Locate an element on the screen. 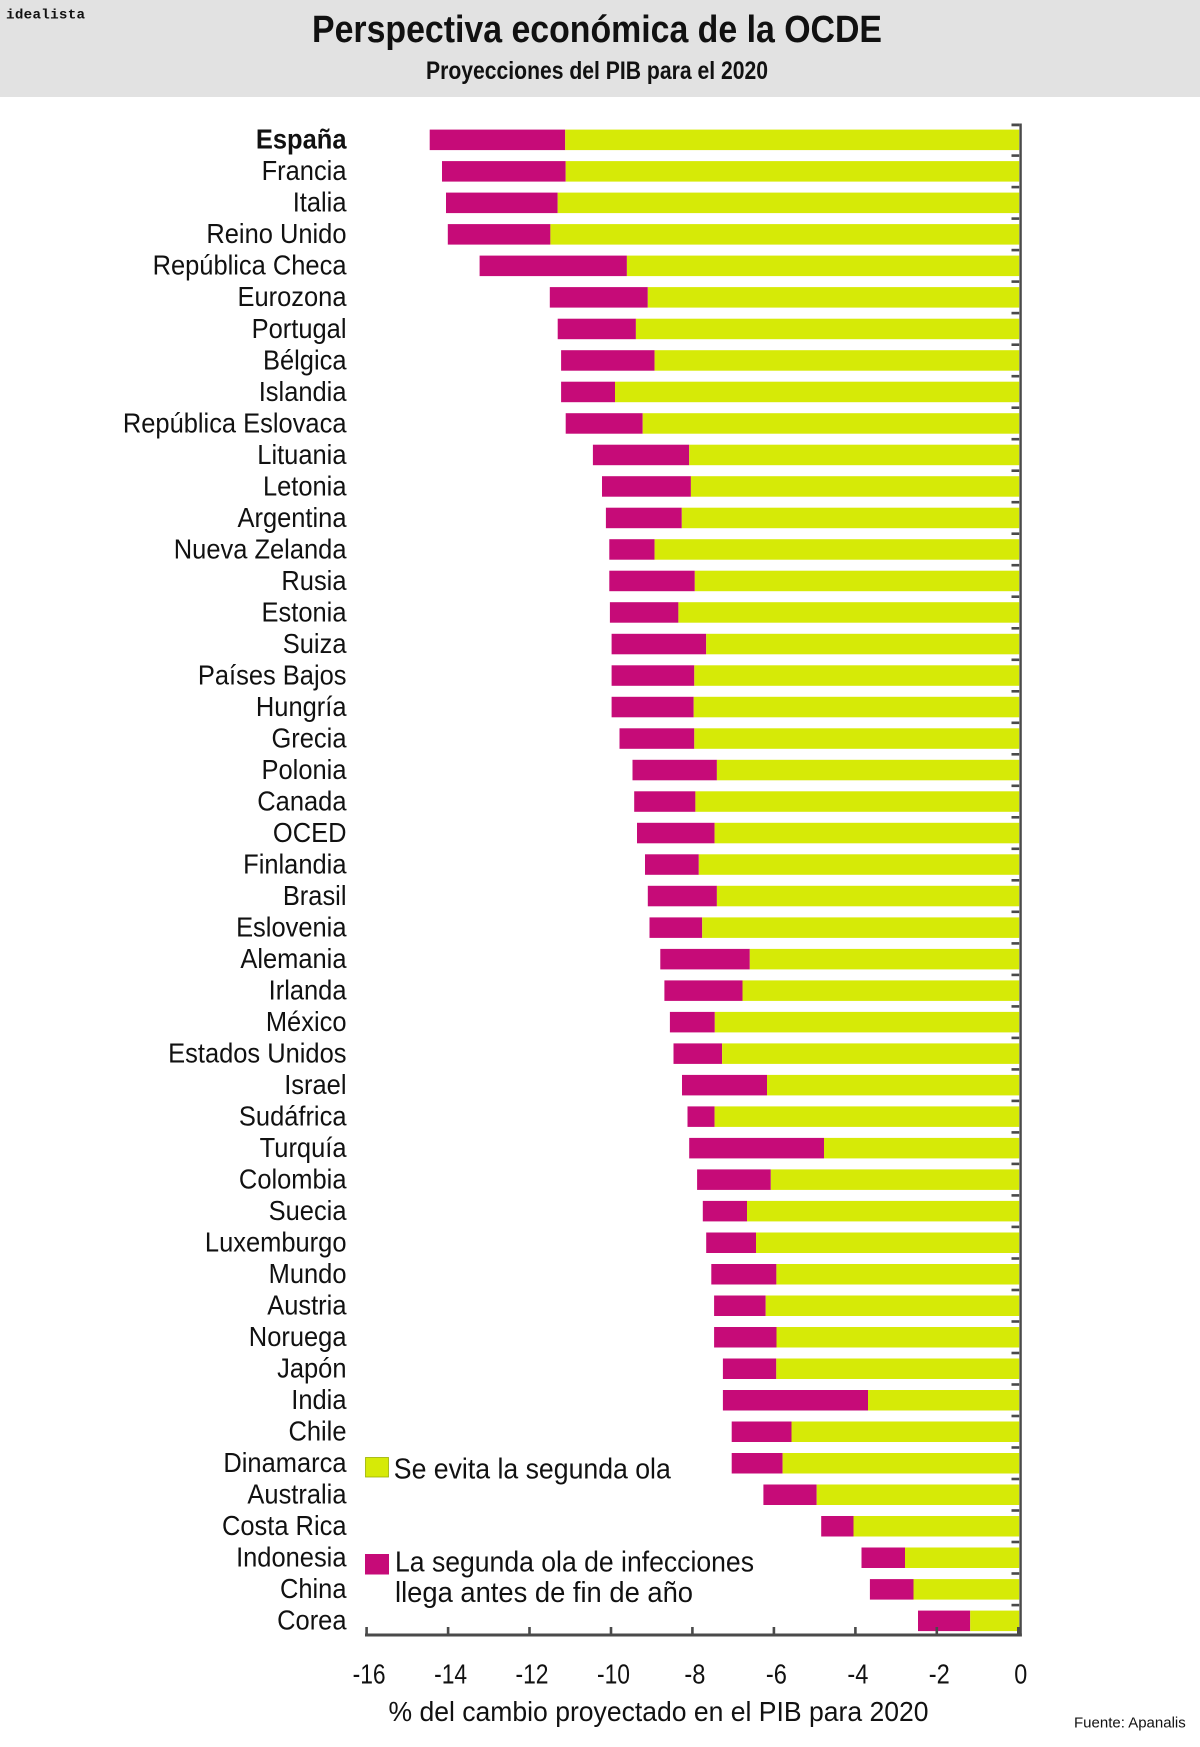 Image resolution: width=1200 pixels, height=1747 pixels. svg-text: -10 is located at coordinates (613, 1674).